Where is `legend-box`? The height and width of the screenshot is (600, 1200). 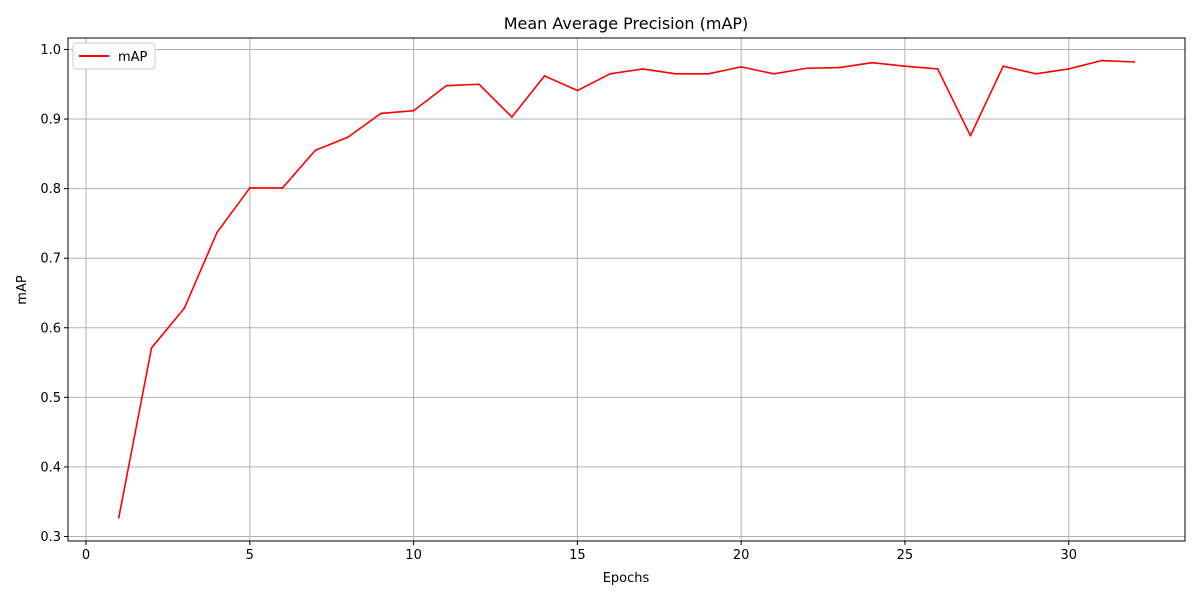 legend-box is located at coordinates (114, 56).